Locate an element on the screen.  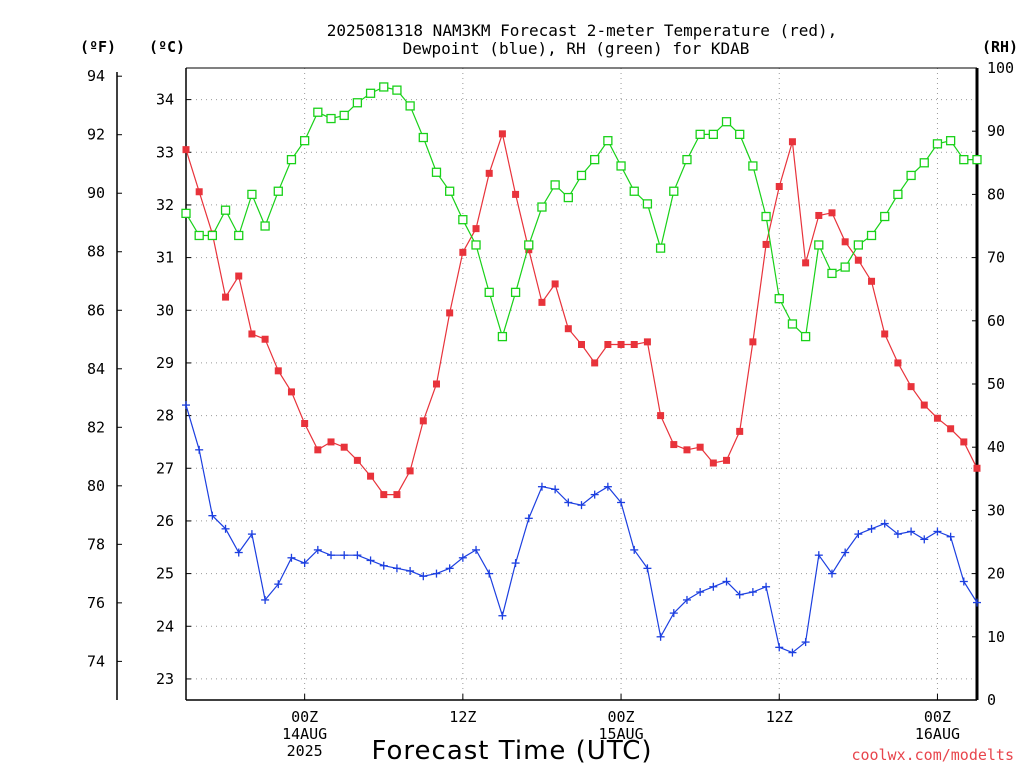
celsius-tick-label: 32 is located at coordinates (165, 205).